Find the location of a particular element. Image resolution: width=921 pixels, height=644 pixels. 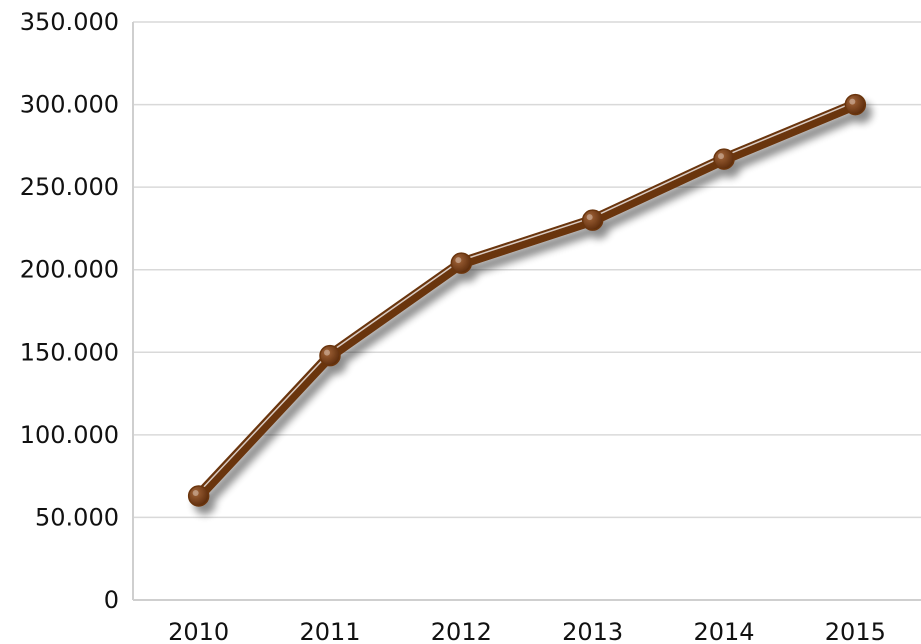

x-tick-label: 2010 is located at coordinates (198, 631).